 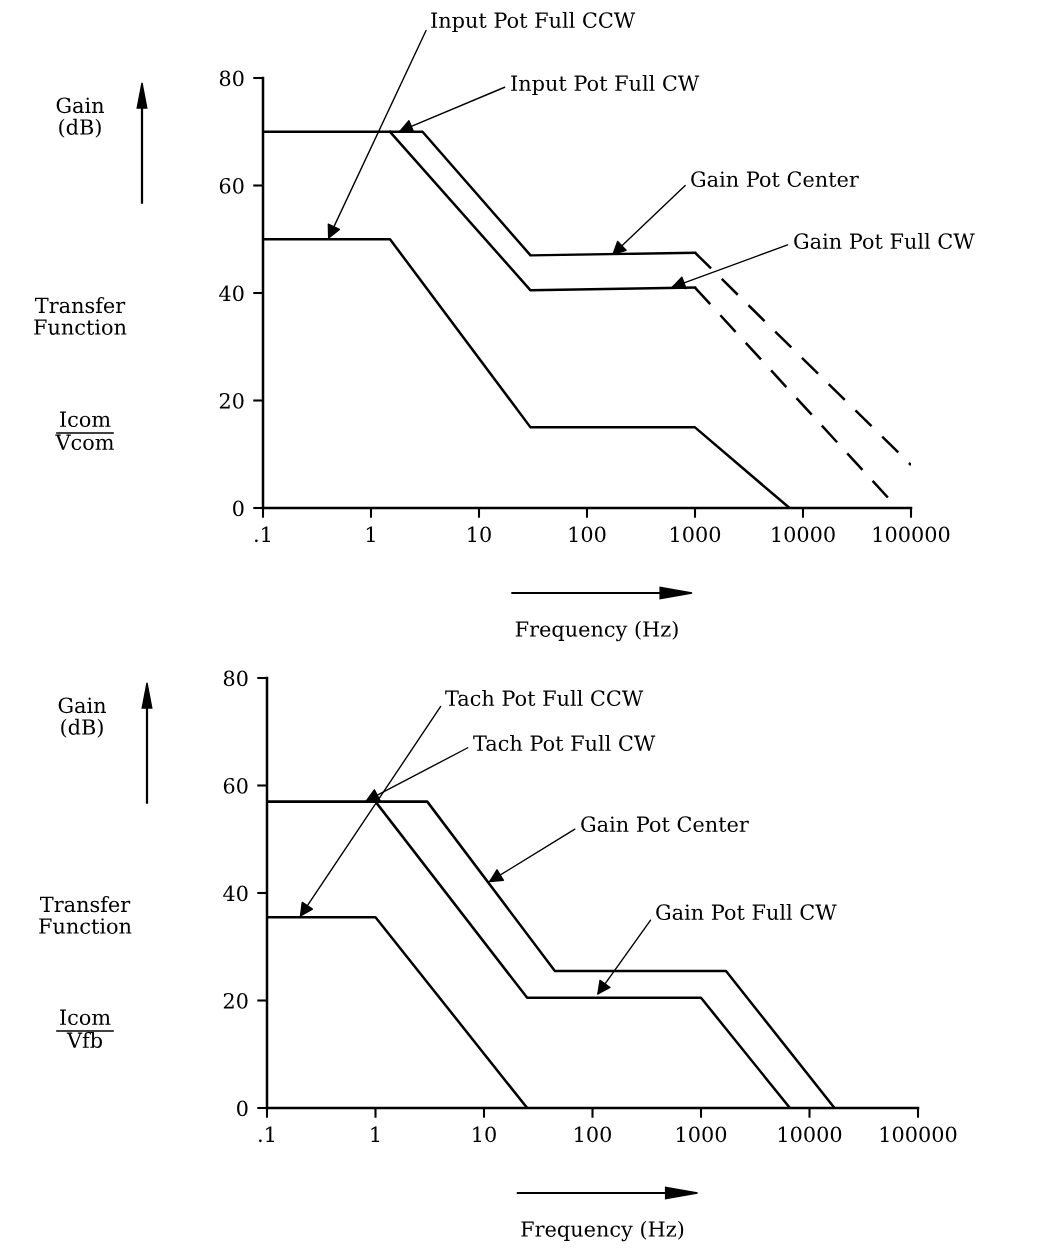 What do you see at coordinates (605, 85) in the screenshot?
I see `annotation: Input Pot Full CW` at bounding box center [605, 85].